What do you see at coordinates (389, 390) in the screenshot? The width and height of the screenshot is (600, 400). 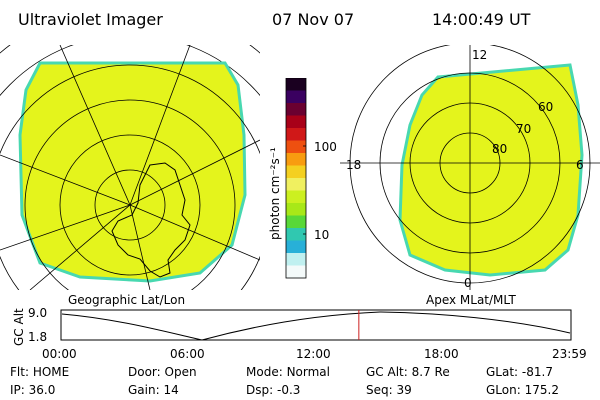 I see `status-seq: Seq: 39` at bounding box center [389, 390].